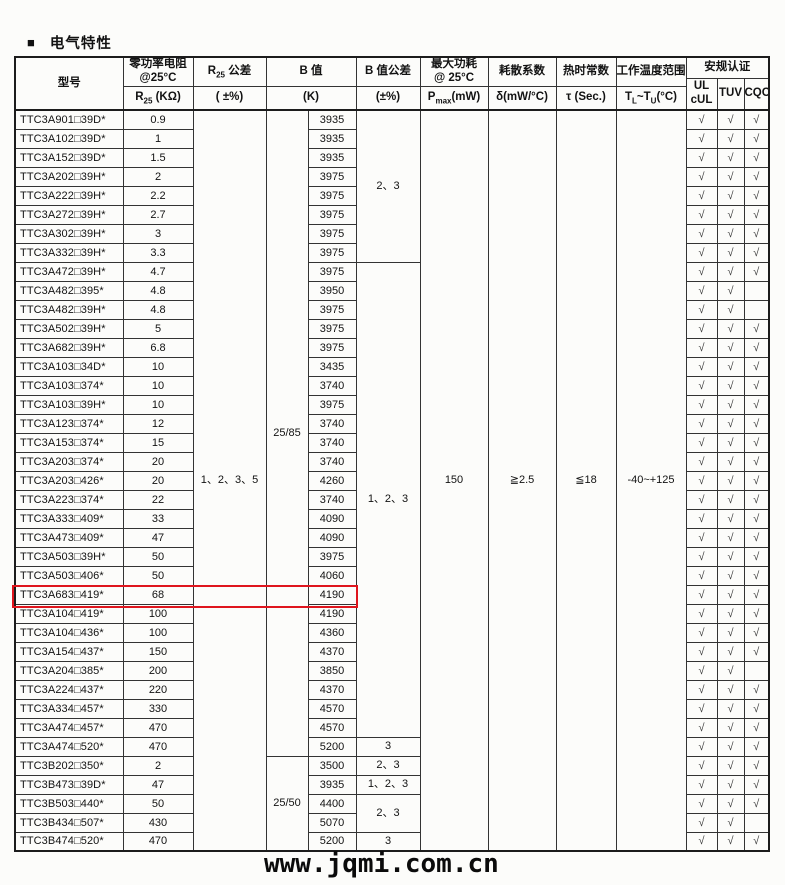 Image resolution: width=785 pixels, height=885 pixels. I want to click on r25-cell: 6.8, so click(158, 347).